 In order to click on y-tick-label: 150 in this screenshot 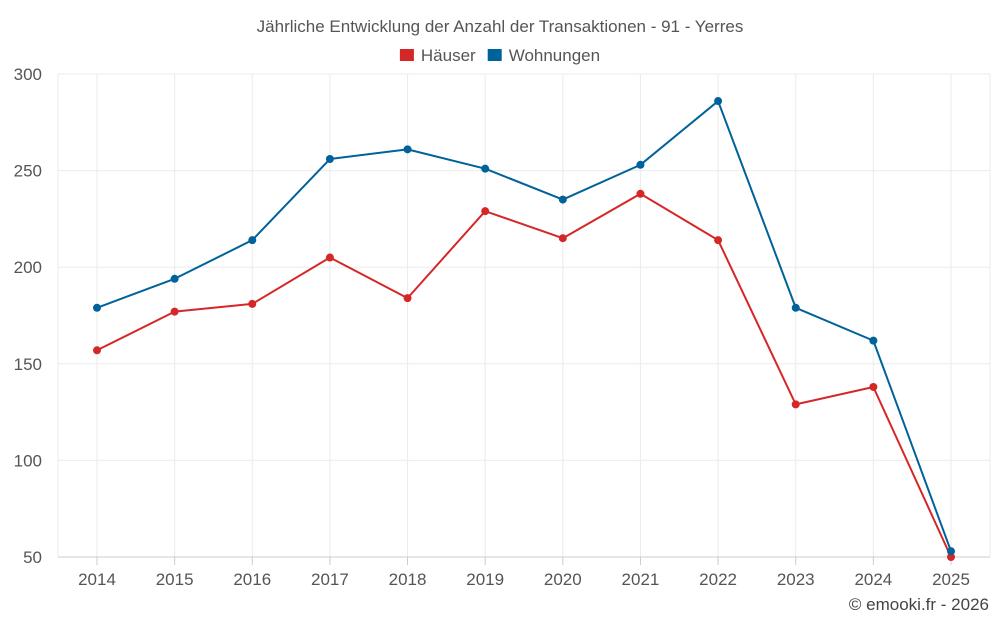, I will do `click(28, 364)`.